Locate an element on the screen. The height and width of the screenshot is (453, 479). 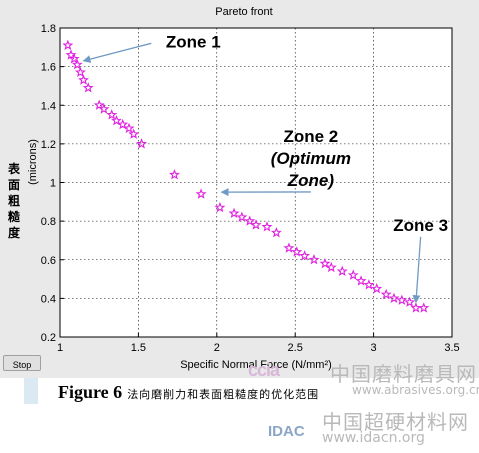
x-tick-label: 3.5 is located at coordinates (451, 348).